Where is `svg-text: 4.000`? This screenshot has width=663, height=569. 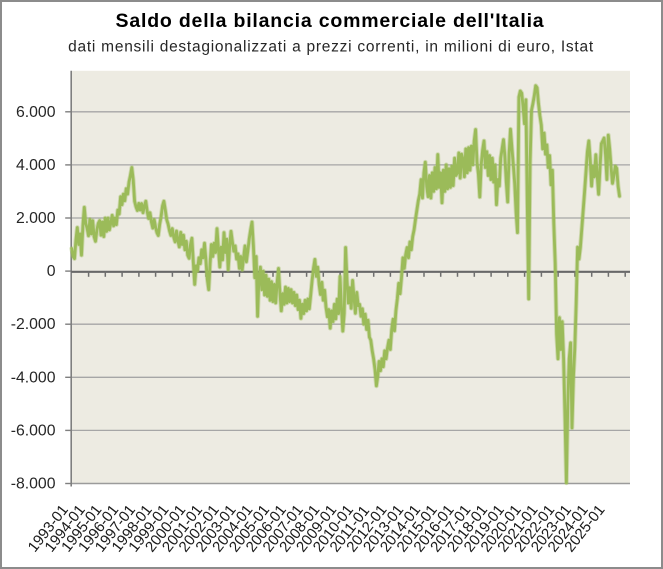
svg-text: 4.000 is located at coordinates (36, 165).